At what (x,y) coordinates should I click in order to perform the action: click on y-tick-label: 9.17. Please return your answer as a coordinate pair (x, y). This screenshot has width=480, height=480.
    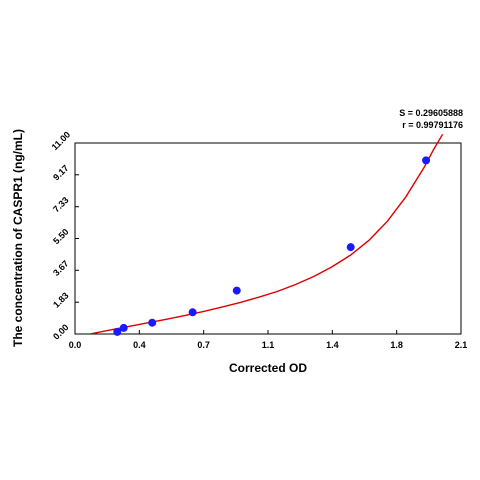
    Looking at the image, I should click on (60, 172).